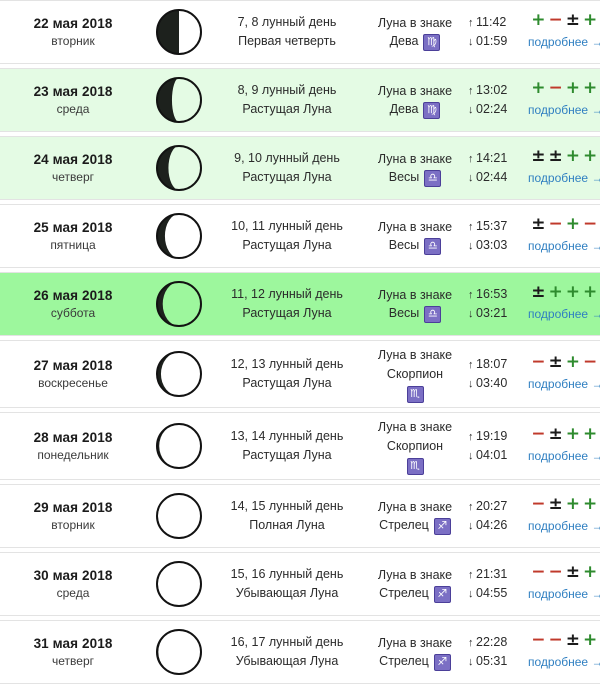 The width and height of the screenshot is (600, 684). I want to click on zodiac-sign-line: Дева ♍, so click(415, 41).